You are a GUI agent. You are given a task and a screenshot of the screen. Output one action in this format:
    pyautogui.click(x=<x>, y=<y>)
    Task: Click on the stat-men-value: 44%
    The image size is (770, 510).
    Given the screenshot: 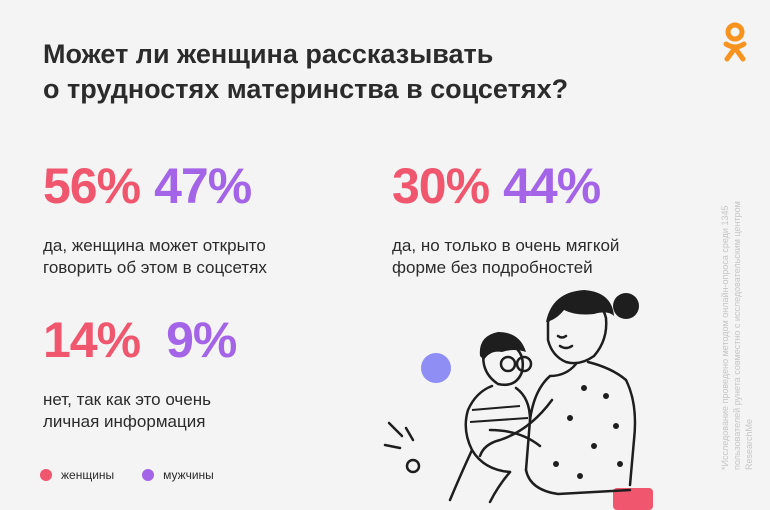 What is the action you would take?
    pyautogui.click(x=552, y=186)
    